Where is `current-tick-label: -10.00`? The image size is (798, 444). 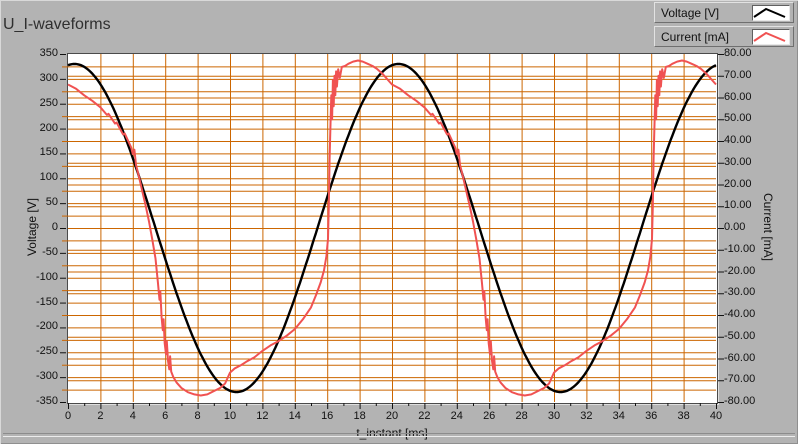 current-tick-label: -10.00 is located at coordinates (740, 248).